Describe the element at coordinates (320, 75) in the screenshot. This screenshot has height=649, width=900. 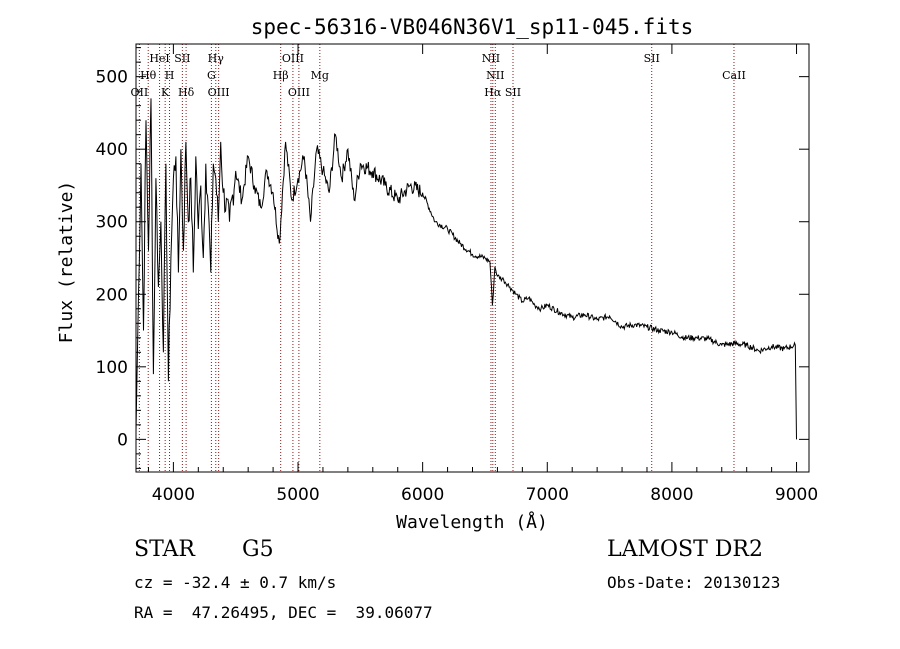
I see `line-label-mg: Mg` at that location.